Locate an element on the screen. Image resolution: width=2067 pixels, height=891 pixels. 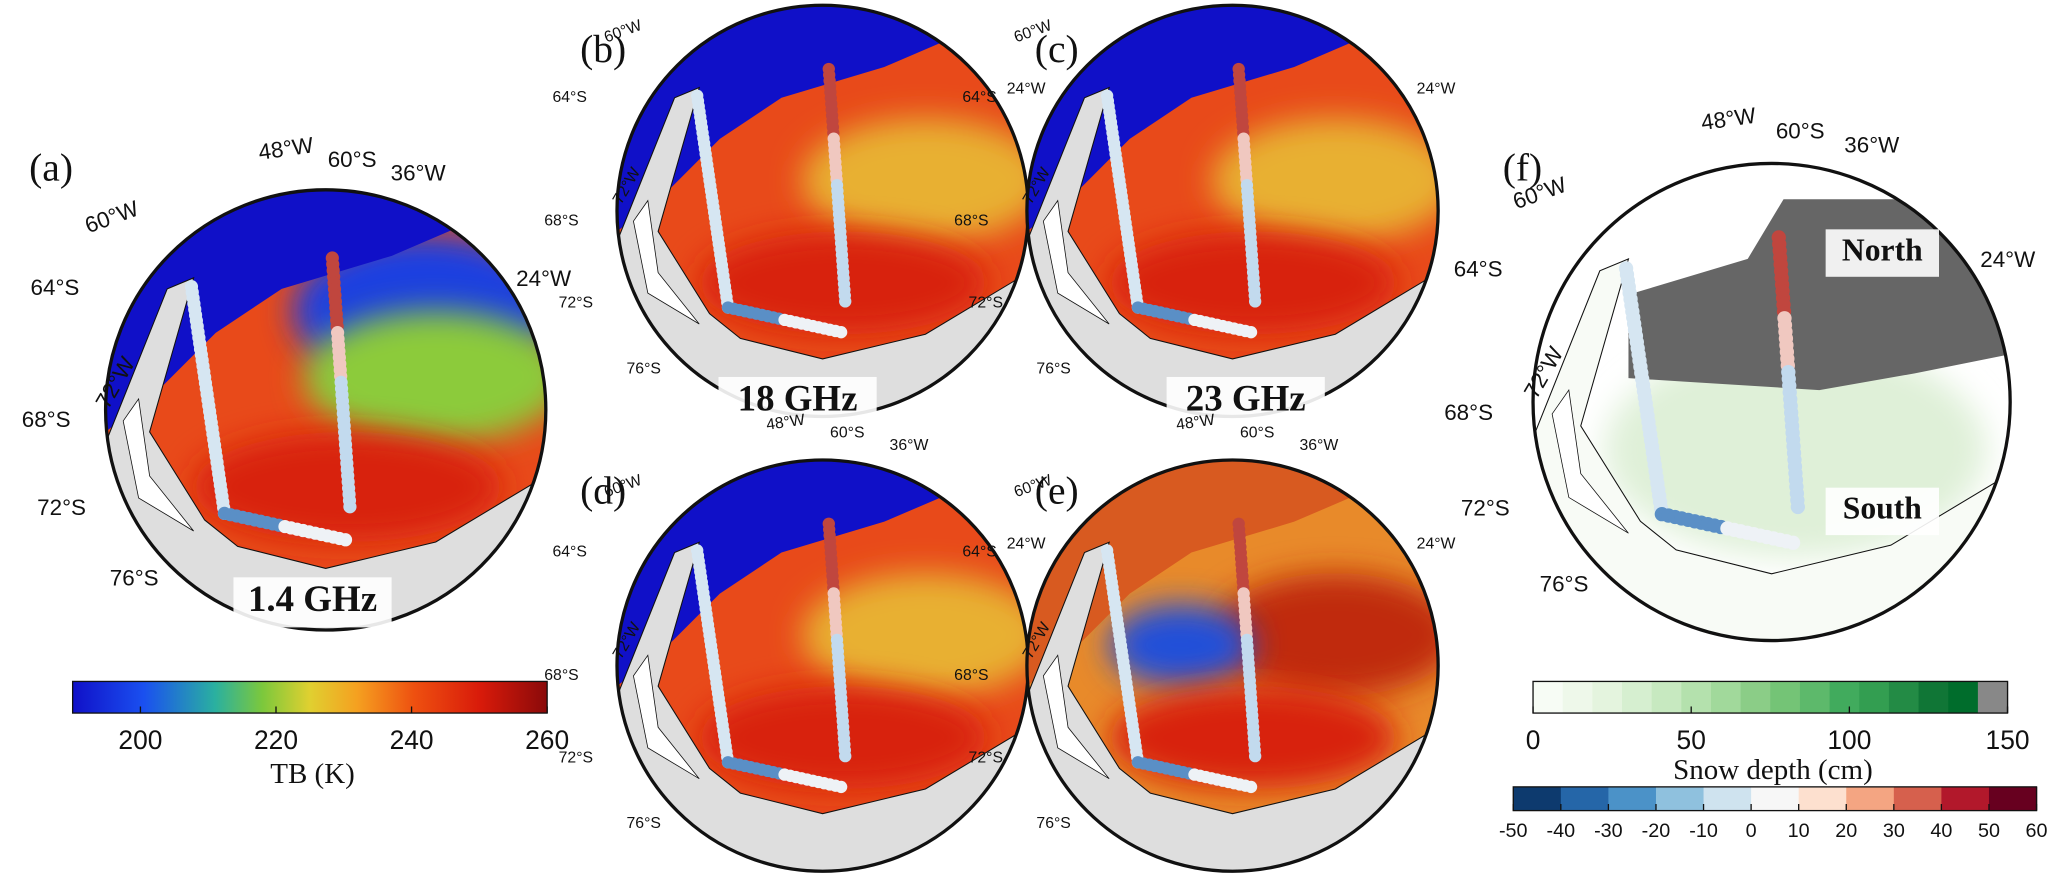
graticule-label: 60°W is located at coordinates (112, 216).